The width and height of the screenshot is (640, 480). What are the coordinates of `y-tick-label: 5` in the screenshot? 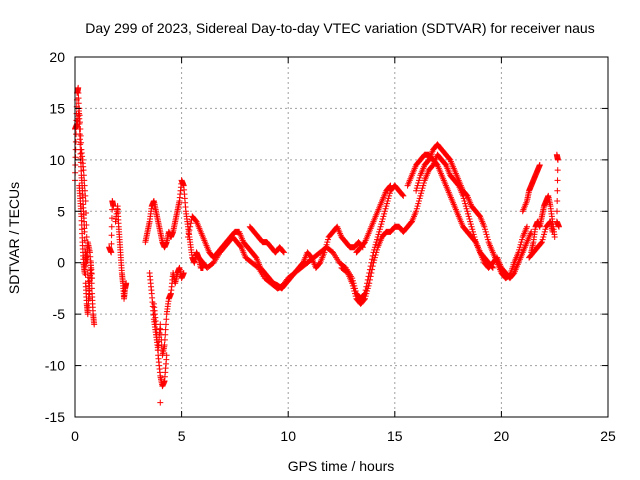 It's located at (61, 211).